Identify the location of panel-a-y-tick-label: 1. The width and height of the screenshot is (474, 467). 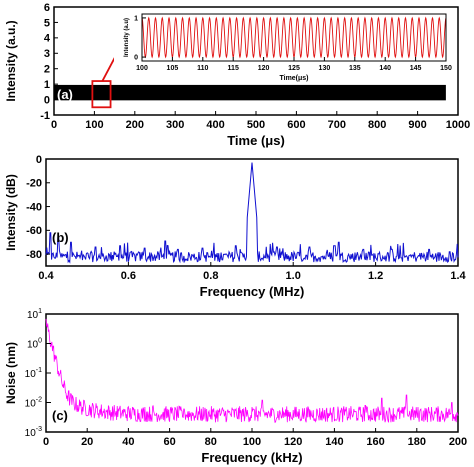
(47, 85).